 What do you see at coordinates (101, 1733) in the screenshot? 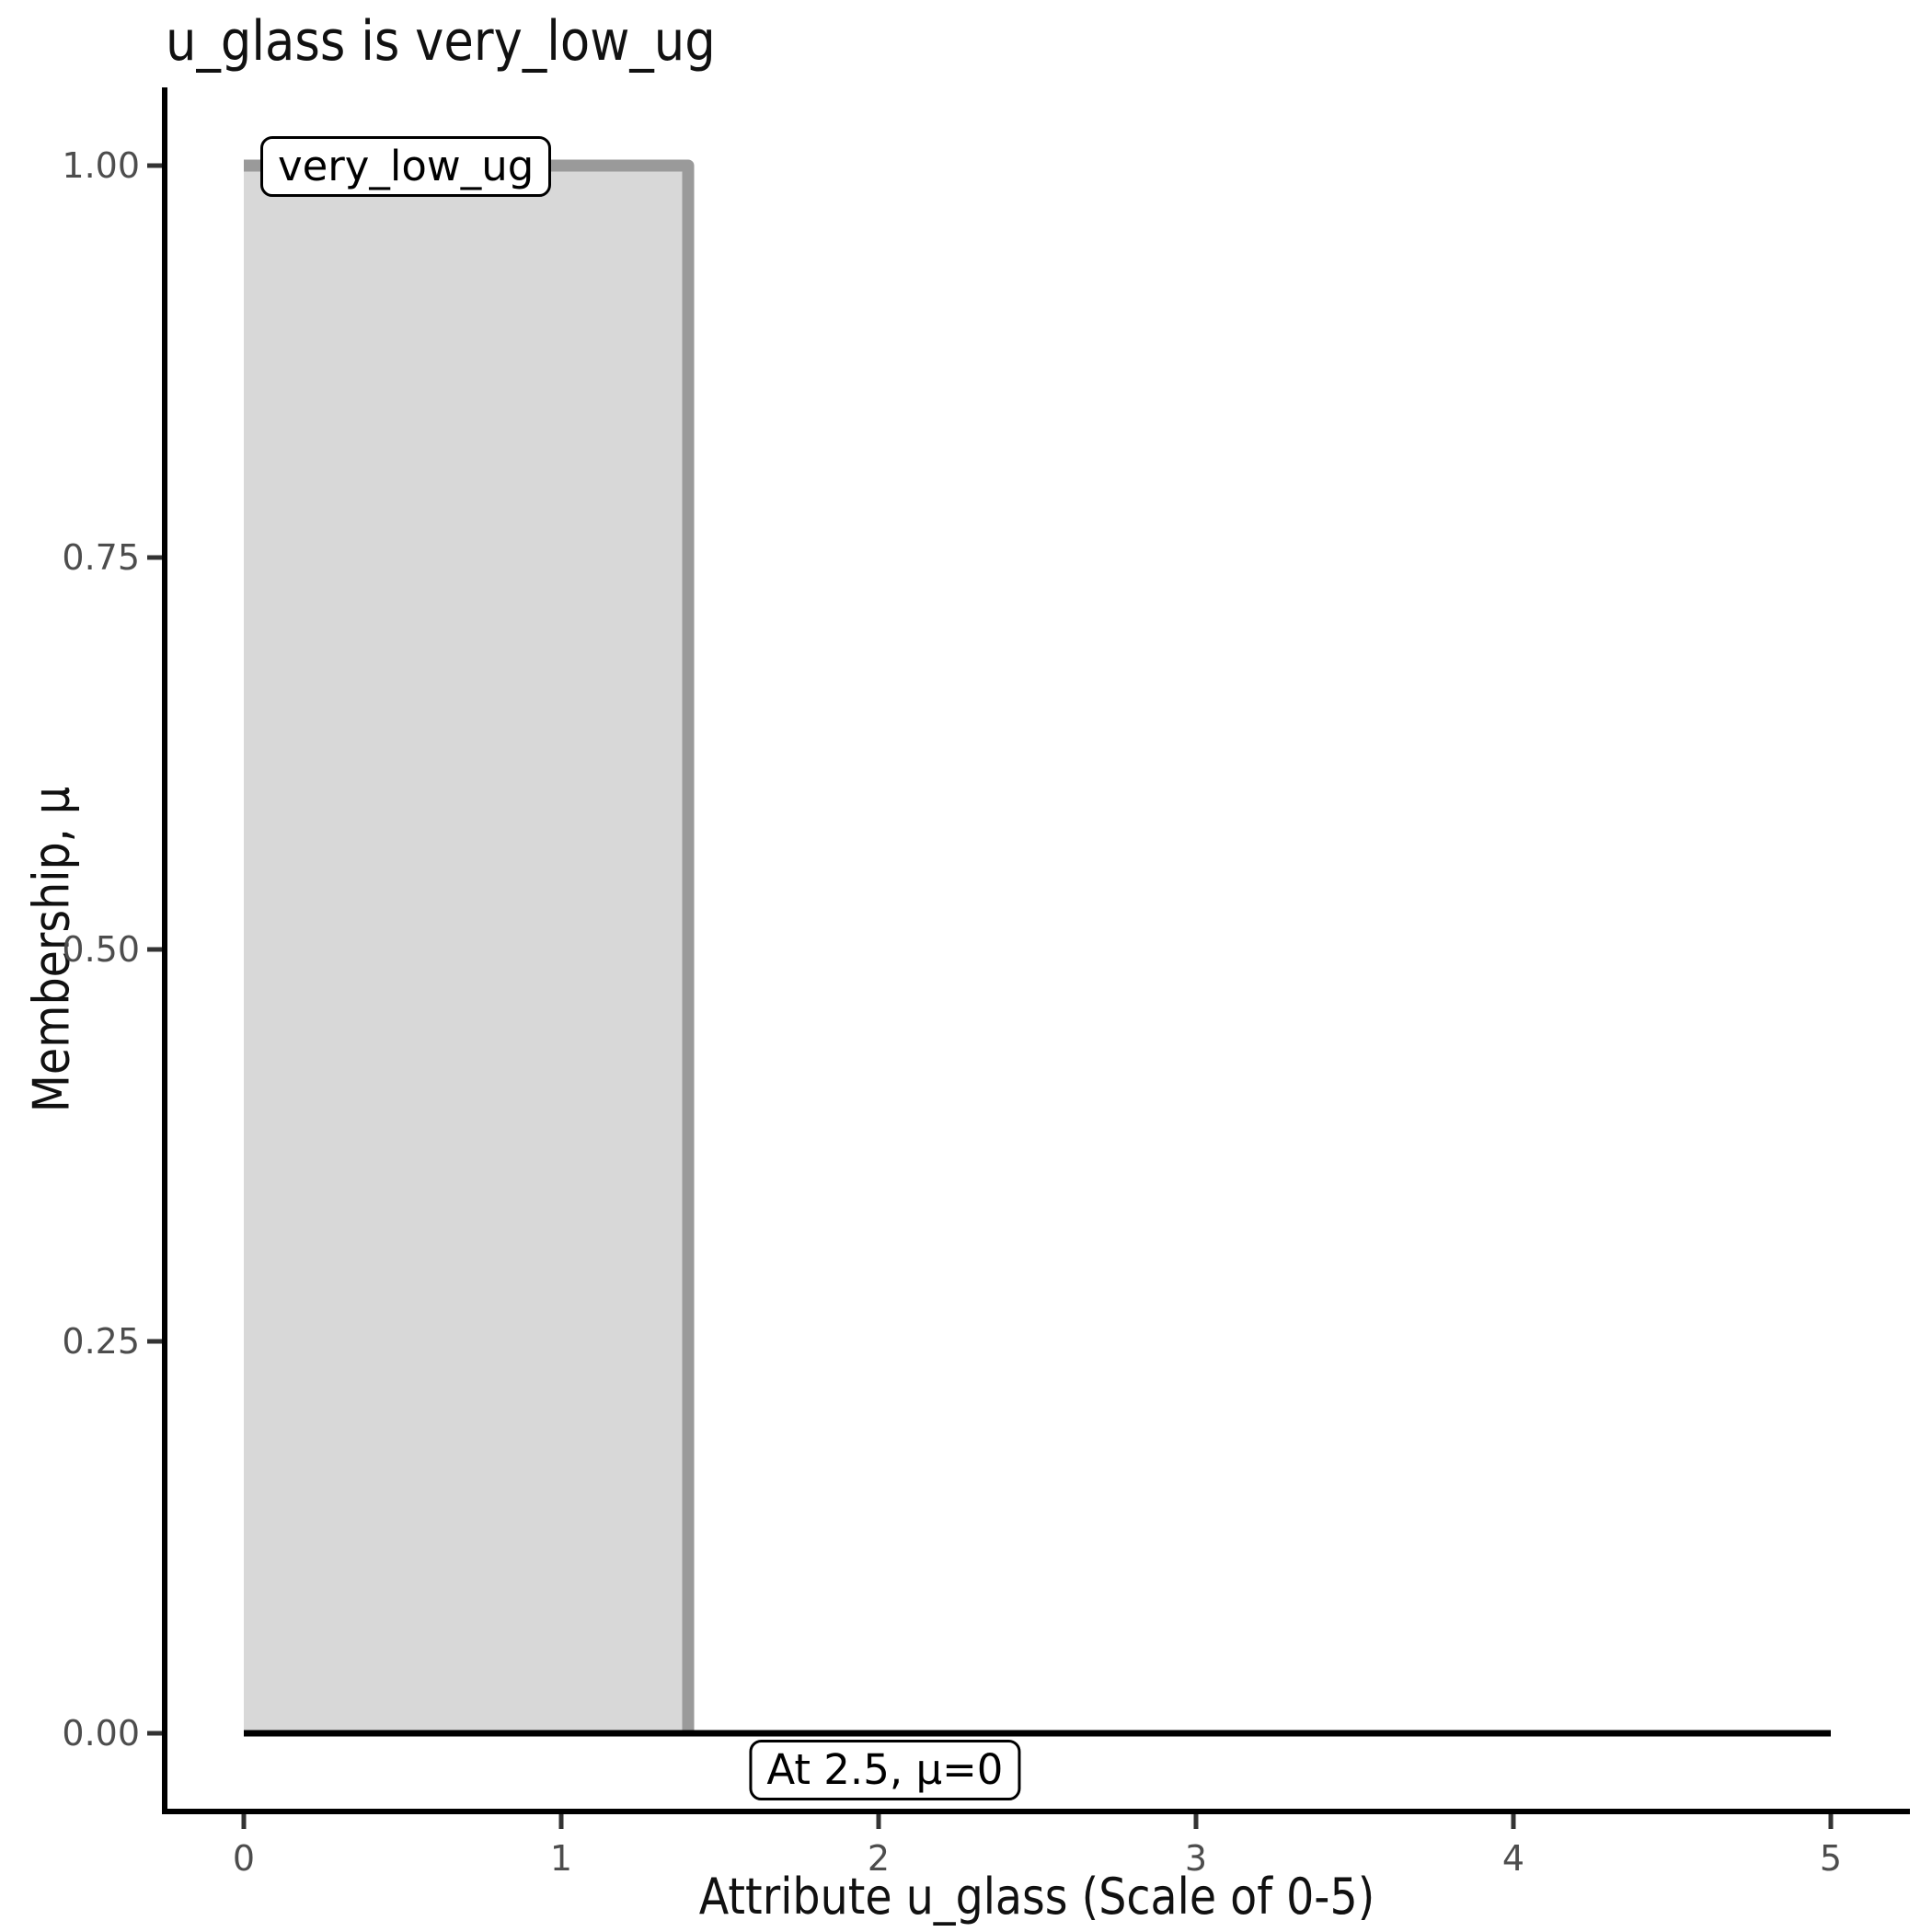
I see `y-tick-label: 0.00` at bounding box center [101, 1733].